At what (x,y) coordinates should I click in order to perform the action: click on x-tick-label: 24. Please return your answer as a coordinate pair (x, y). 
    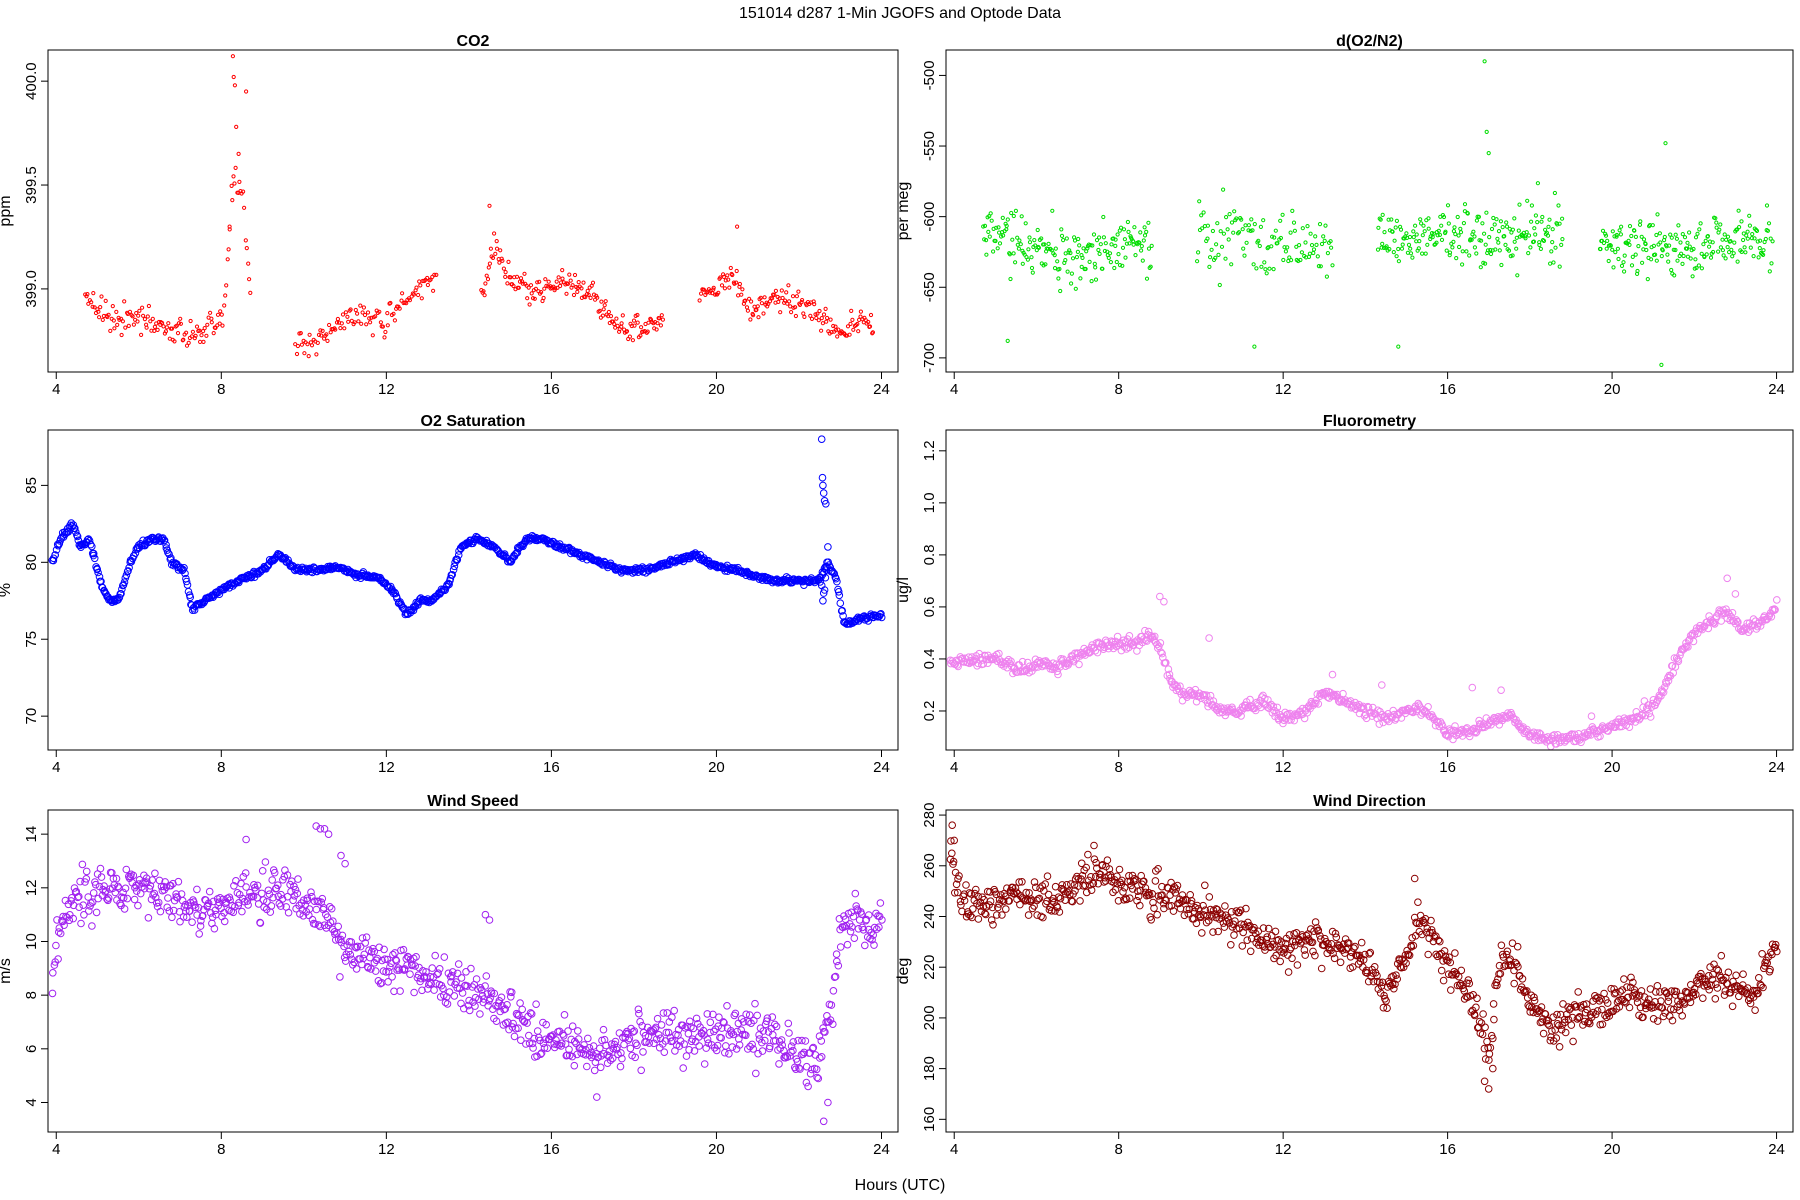
    Looking at the image, I should click on (1776, 767).